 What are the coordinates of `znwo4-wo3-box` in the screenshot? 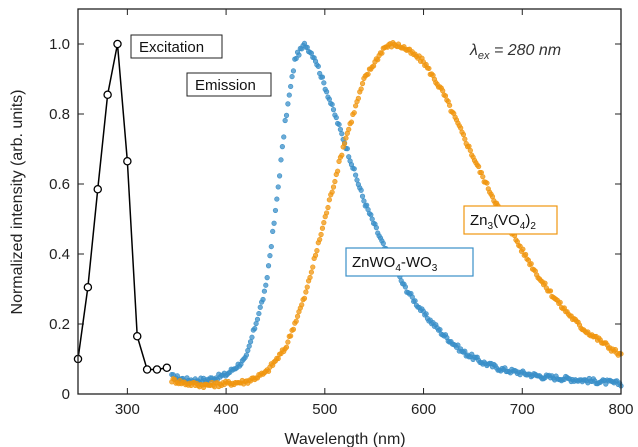 It's located at (409, 262).